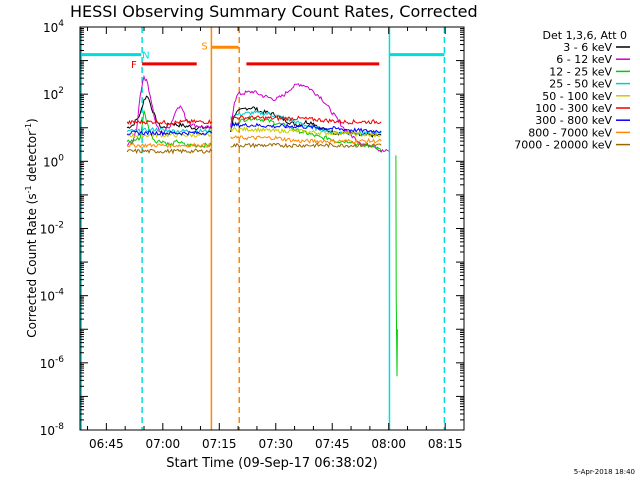 The image size is (640, 480). What do you see at coordinates (52, 430) in the screenshot?
I see `y-tick-label: 10⁻⁸` at bounding box center [52, 430].